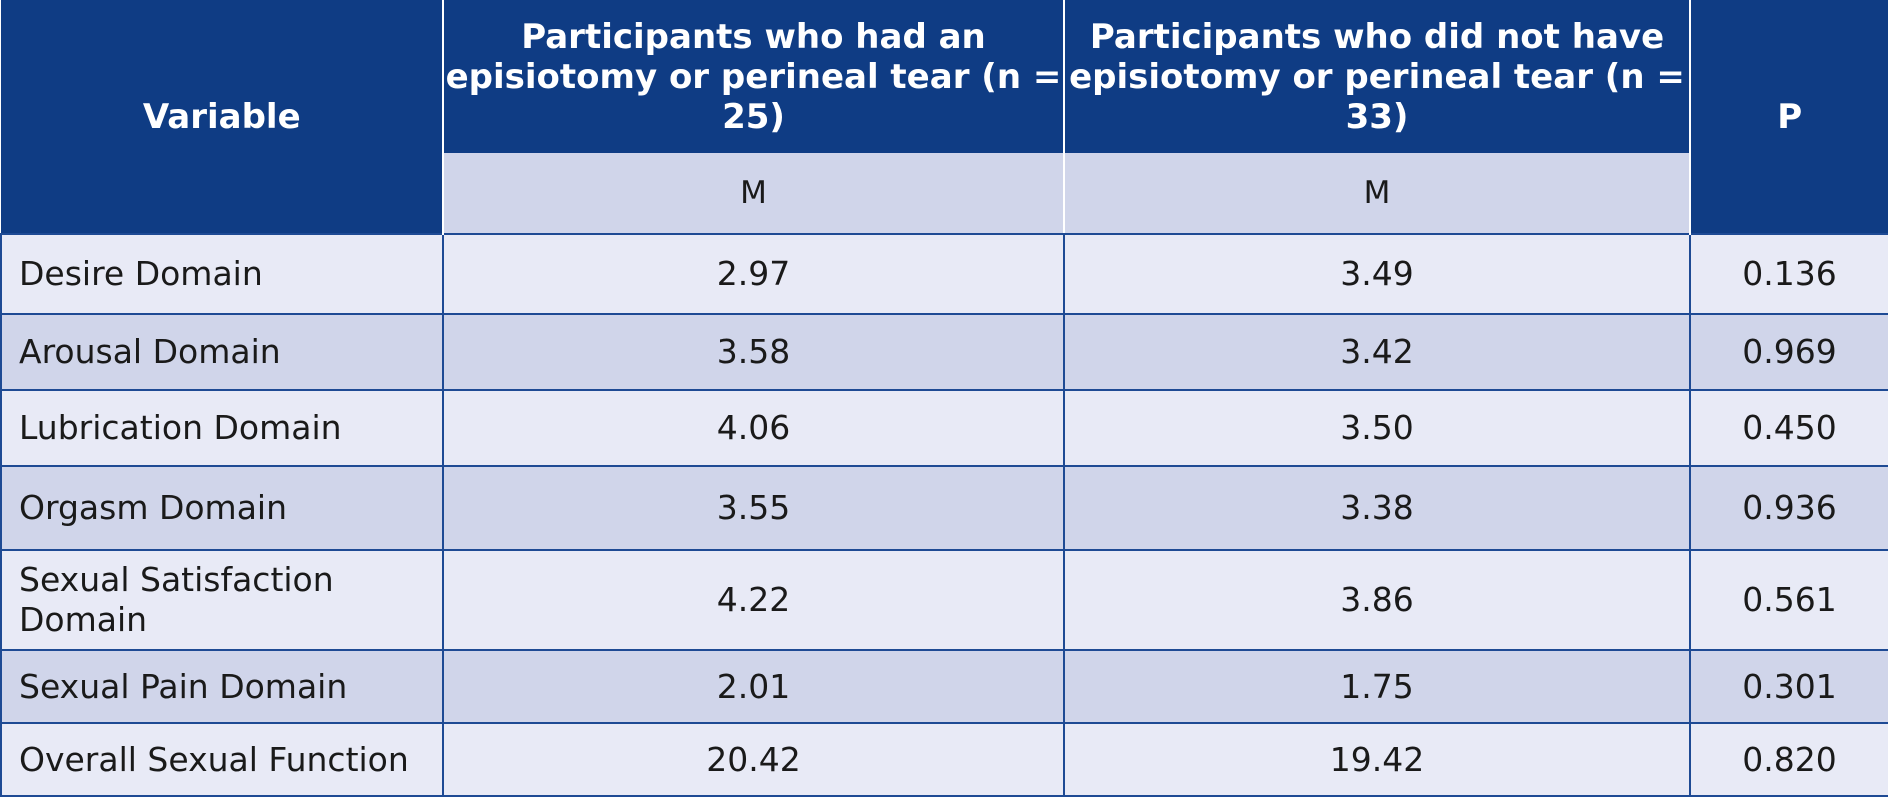 Image resolution: width=1888 pixels, height=797 pixels. Describe the element at coordinates (1377, 274) in the screenshot. I see `row-group2-mean: 3.49` at that location.